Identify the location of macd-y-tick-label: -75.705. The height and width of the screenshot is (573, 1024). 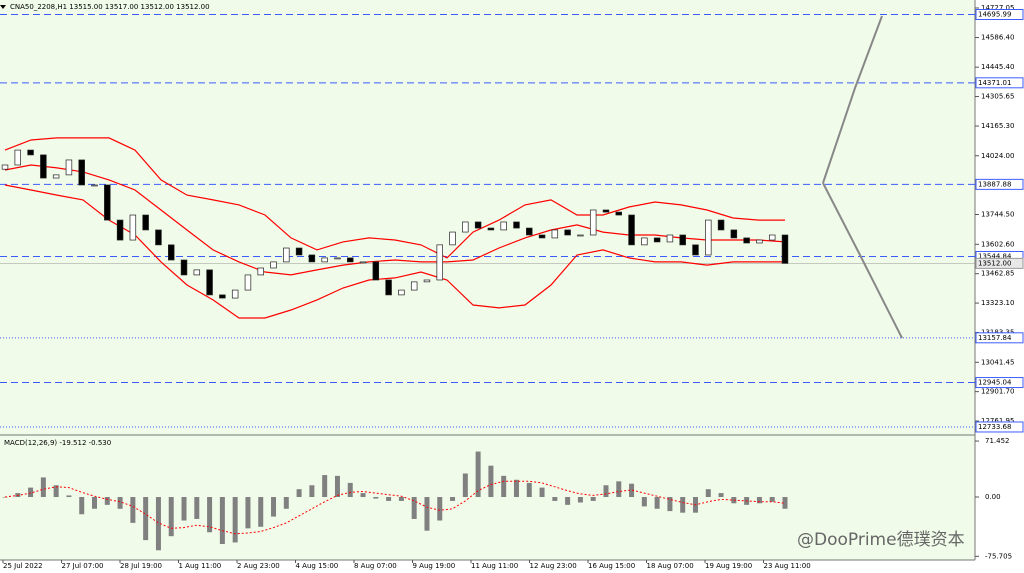
(998, 556).